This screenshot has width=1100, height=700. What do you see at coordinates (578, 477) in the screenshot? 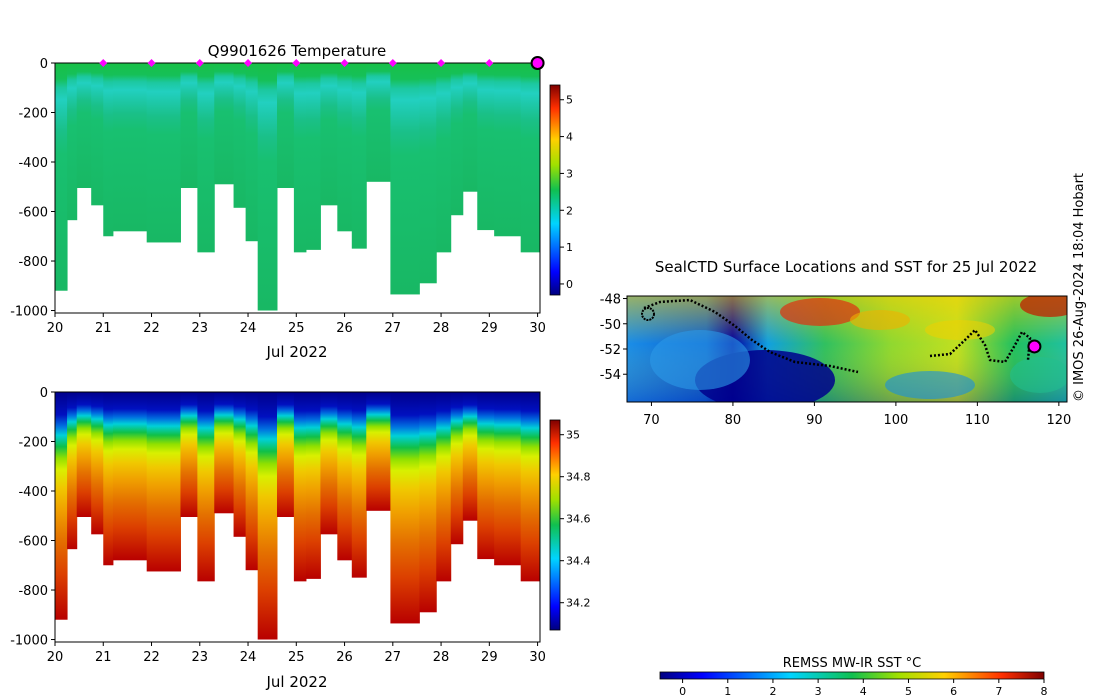
I see `salinity-colorbar-tick-label: 34.8` at bounding box center [578, 477].